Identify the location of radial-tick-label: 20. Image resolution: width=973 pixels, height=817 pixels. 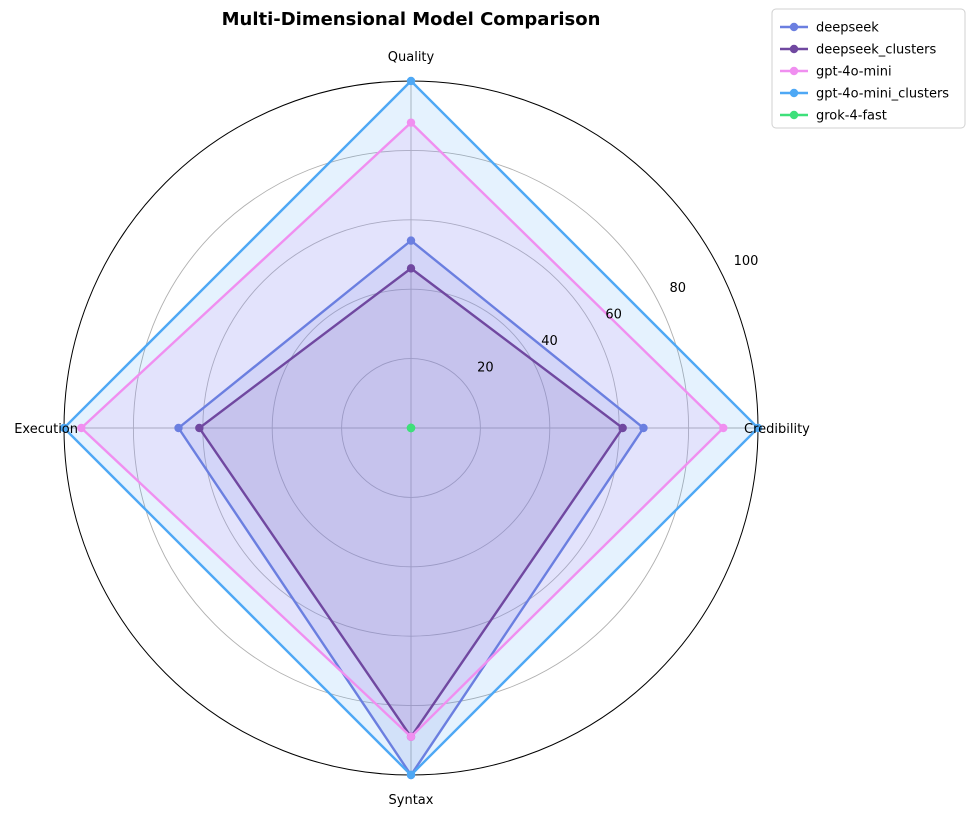
(485, 367).